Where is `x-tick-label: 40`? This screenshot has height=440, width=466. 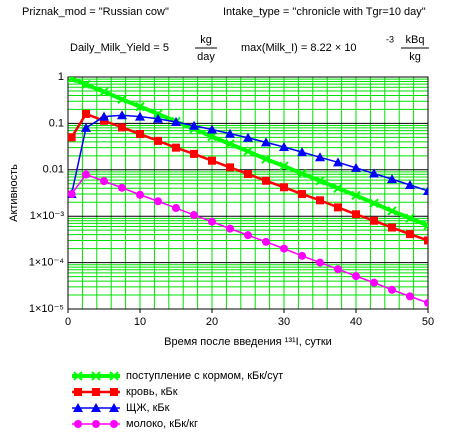 x-tick-label: 40 is located at coordinates (356, 322).